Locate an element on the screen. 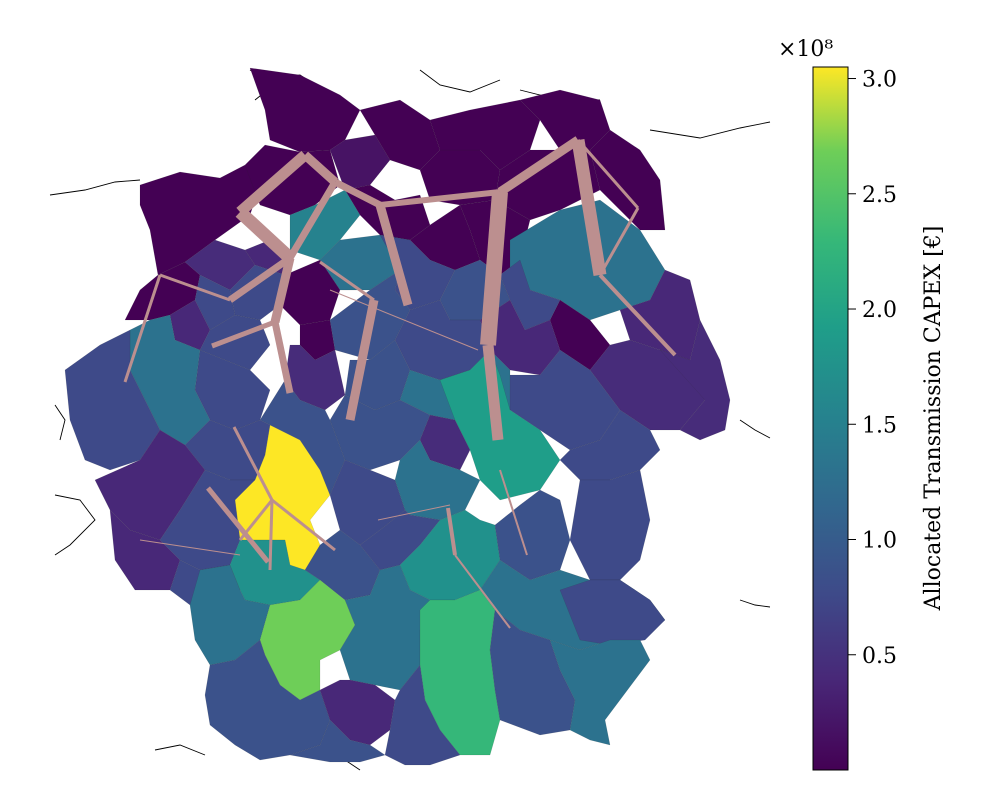 This screenshot has height=800, width=1000. colorbar-tick-label: 1.0 is located at coordinates (879, 541).